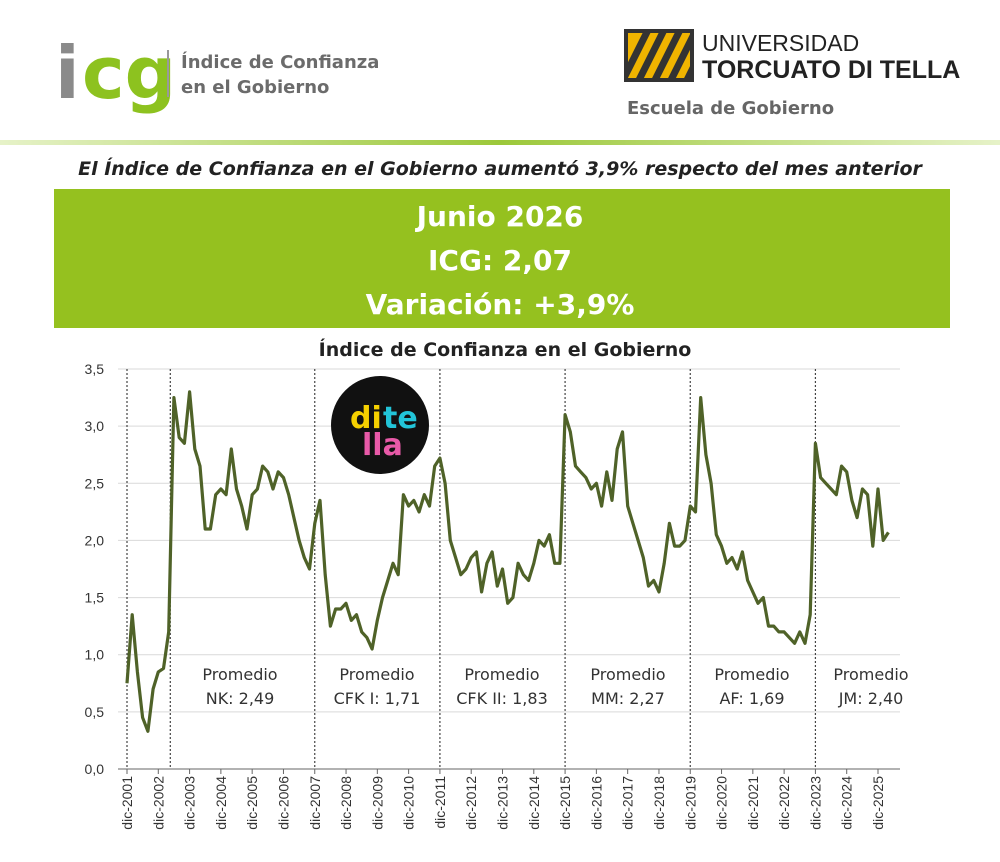  What do you see at coordinates (95, 369) in the screenshot?
I see `y-tick-label: 3,5` at bounding box center [95, 369].